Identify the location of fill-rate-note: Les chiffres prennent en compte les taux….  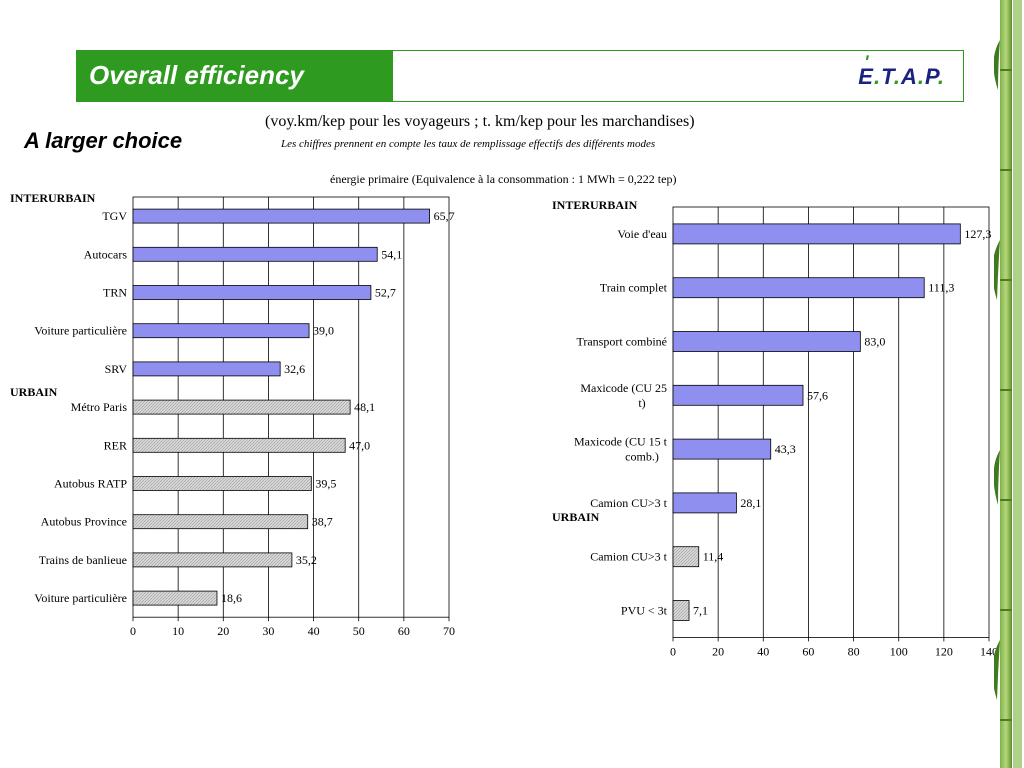
(468, 144).